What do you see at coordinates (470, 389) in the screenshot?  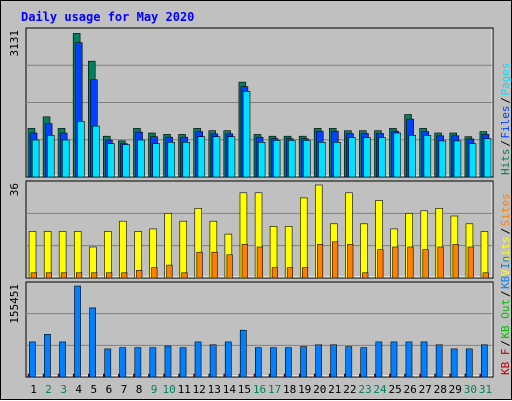 I see `x-tick-label: 30` at bounding box center [470, 389].